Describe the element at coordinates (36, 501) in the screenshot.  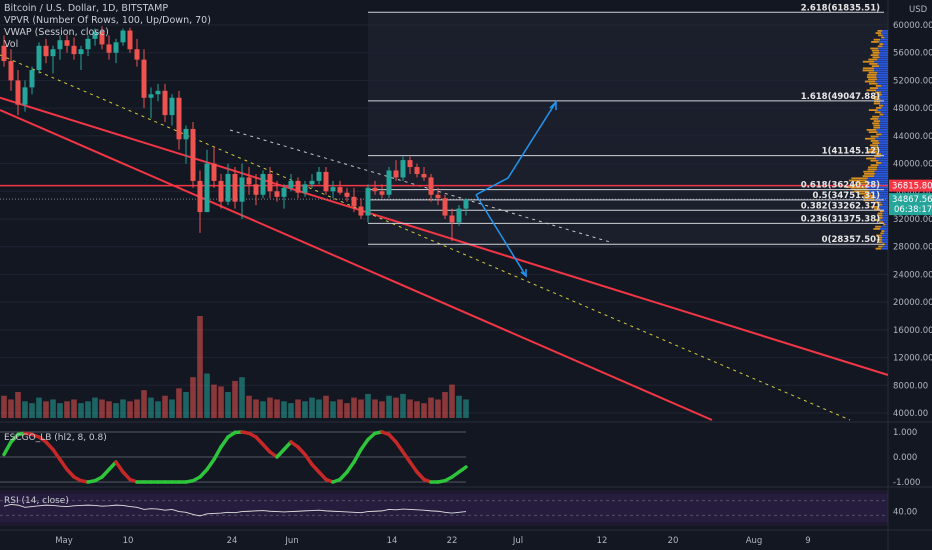
I see `rsi-indicator-label: RSI (14, close)` at that location.